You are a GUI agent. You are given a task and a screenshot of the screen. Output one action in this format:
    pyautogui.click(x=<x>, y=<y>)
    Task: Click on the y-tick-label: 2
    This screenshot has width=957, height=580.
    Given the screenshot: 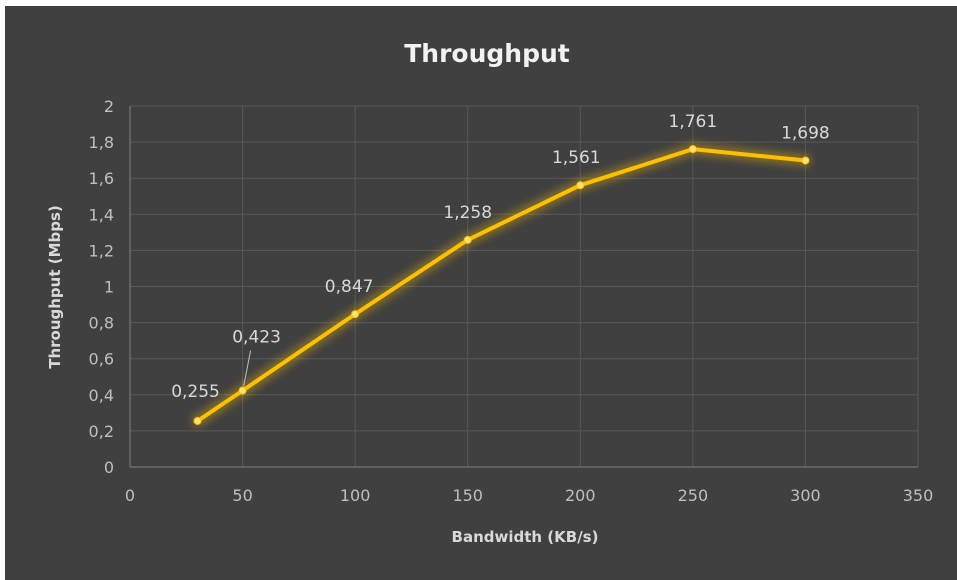 What is the action you would take?
    pyautogui.click(x=109, y=106)
    